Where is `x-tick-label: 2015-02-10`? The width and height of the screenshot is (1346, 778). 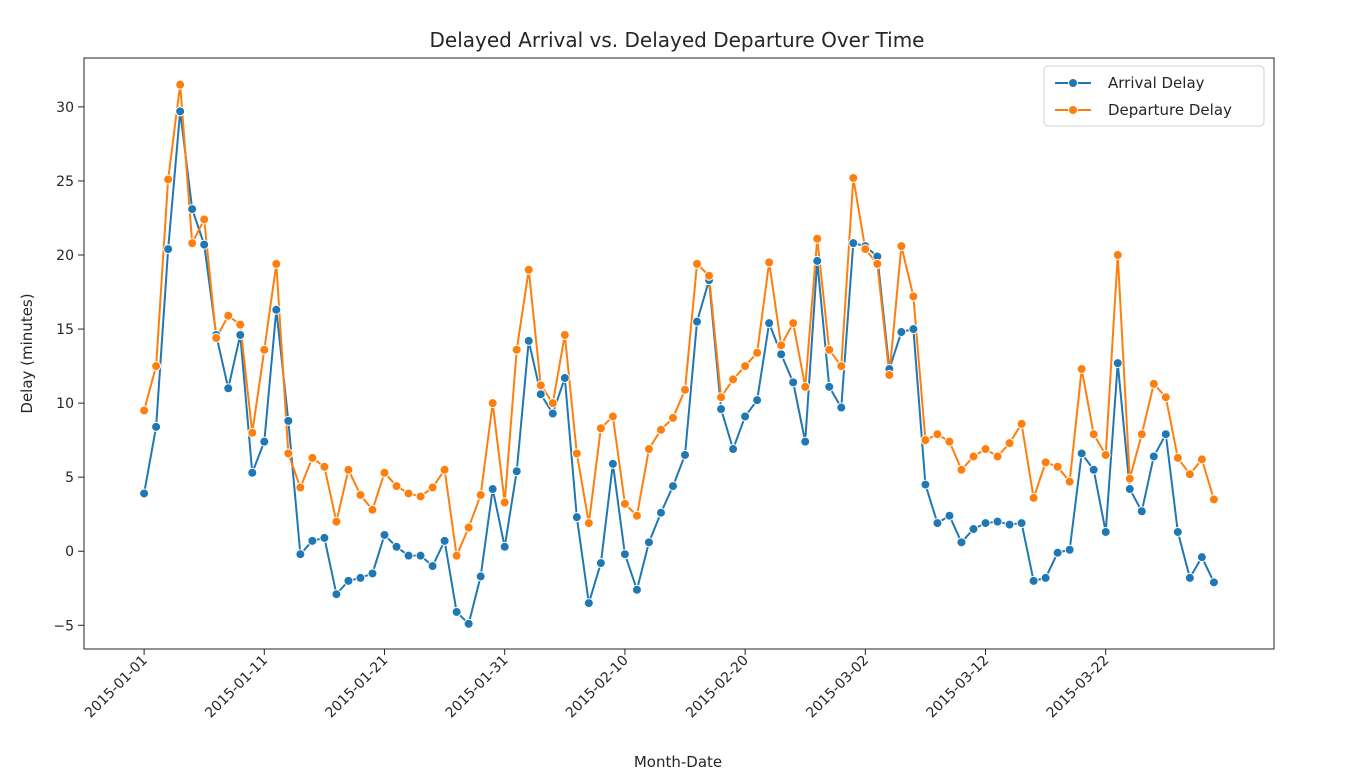
x-tick-label: 2015-02-10 is located at coordinates (597, 687).